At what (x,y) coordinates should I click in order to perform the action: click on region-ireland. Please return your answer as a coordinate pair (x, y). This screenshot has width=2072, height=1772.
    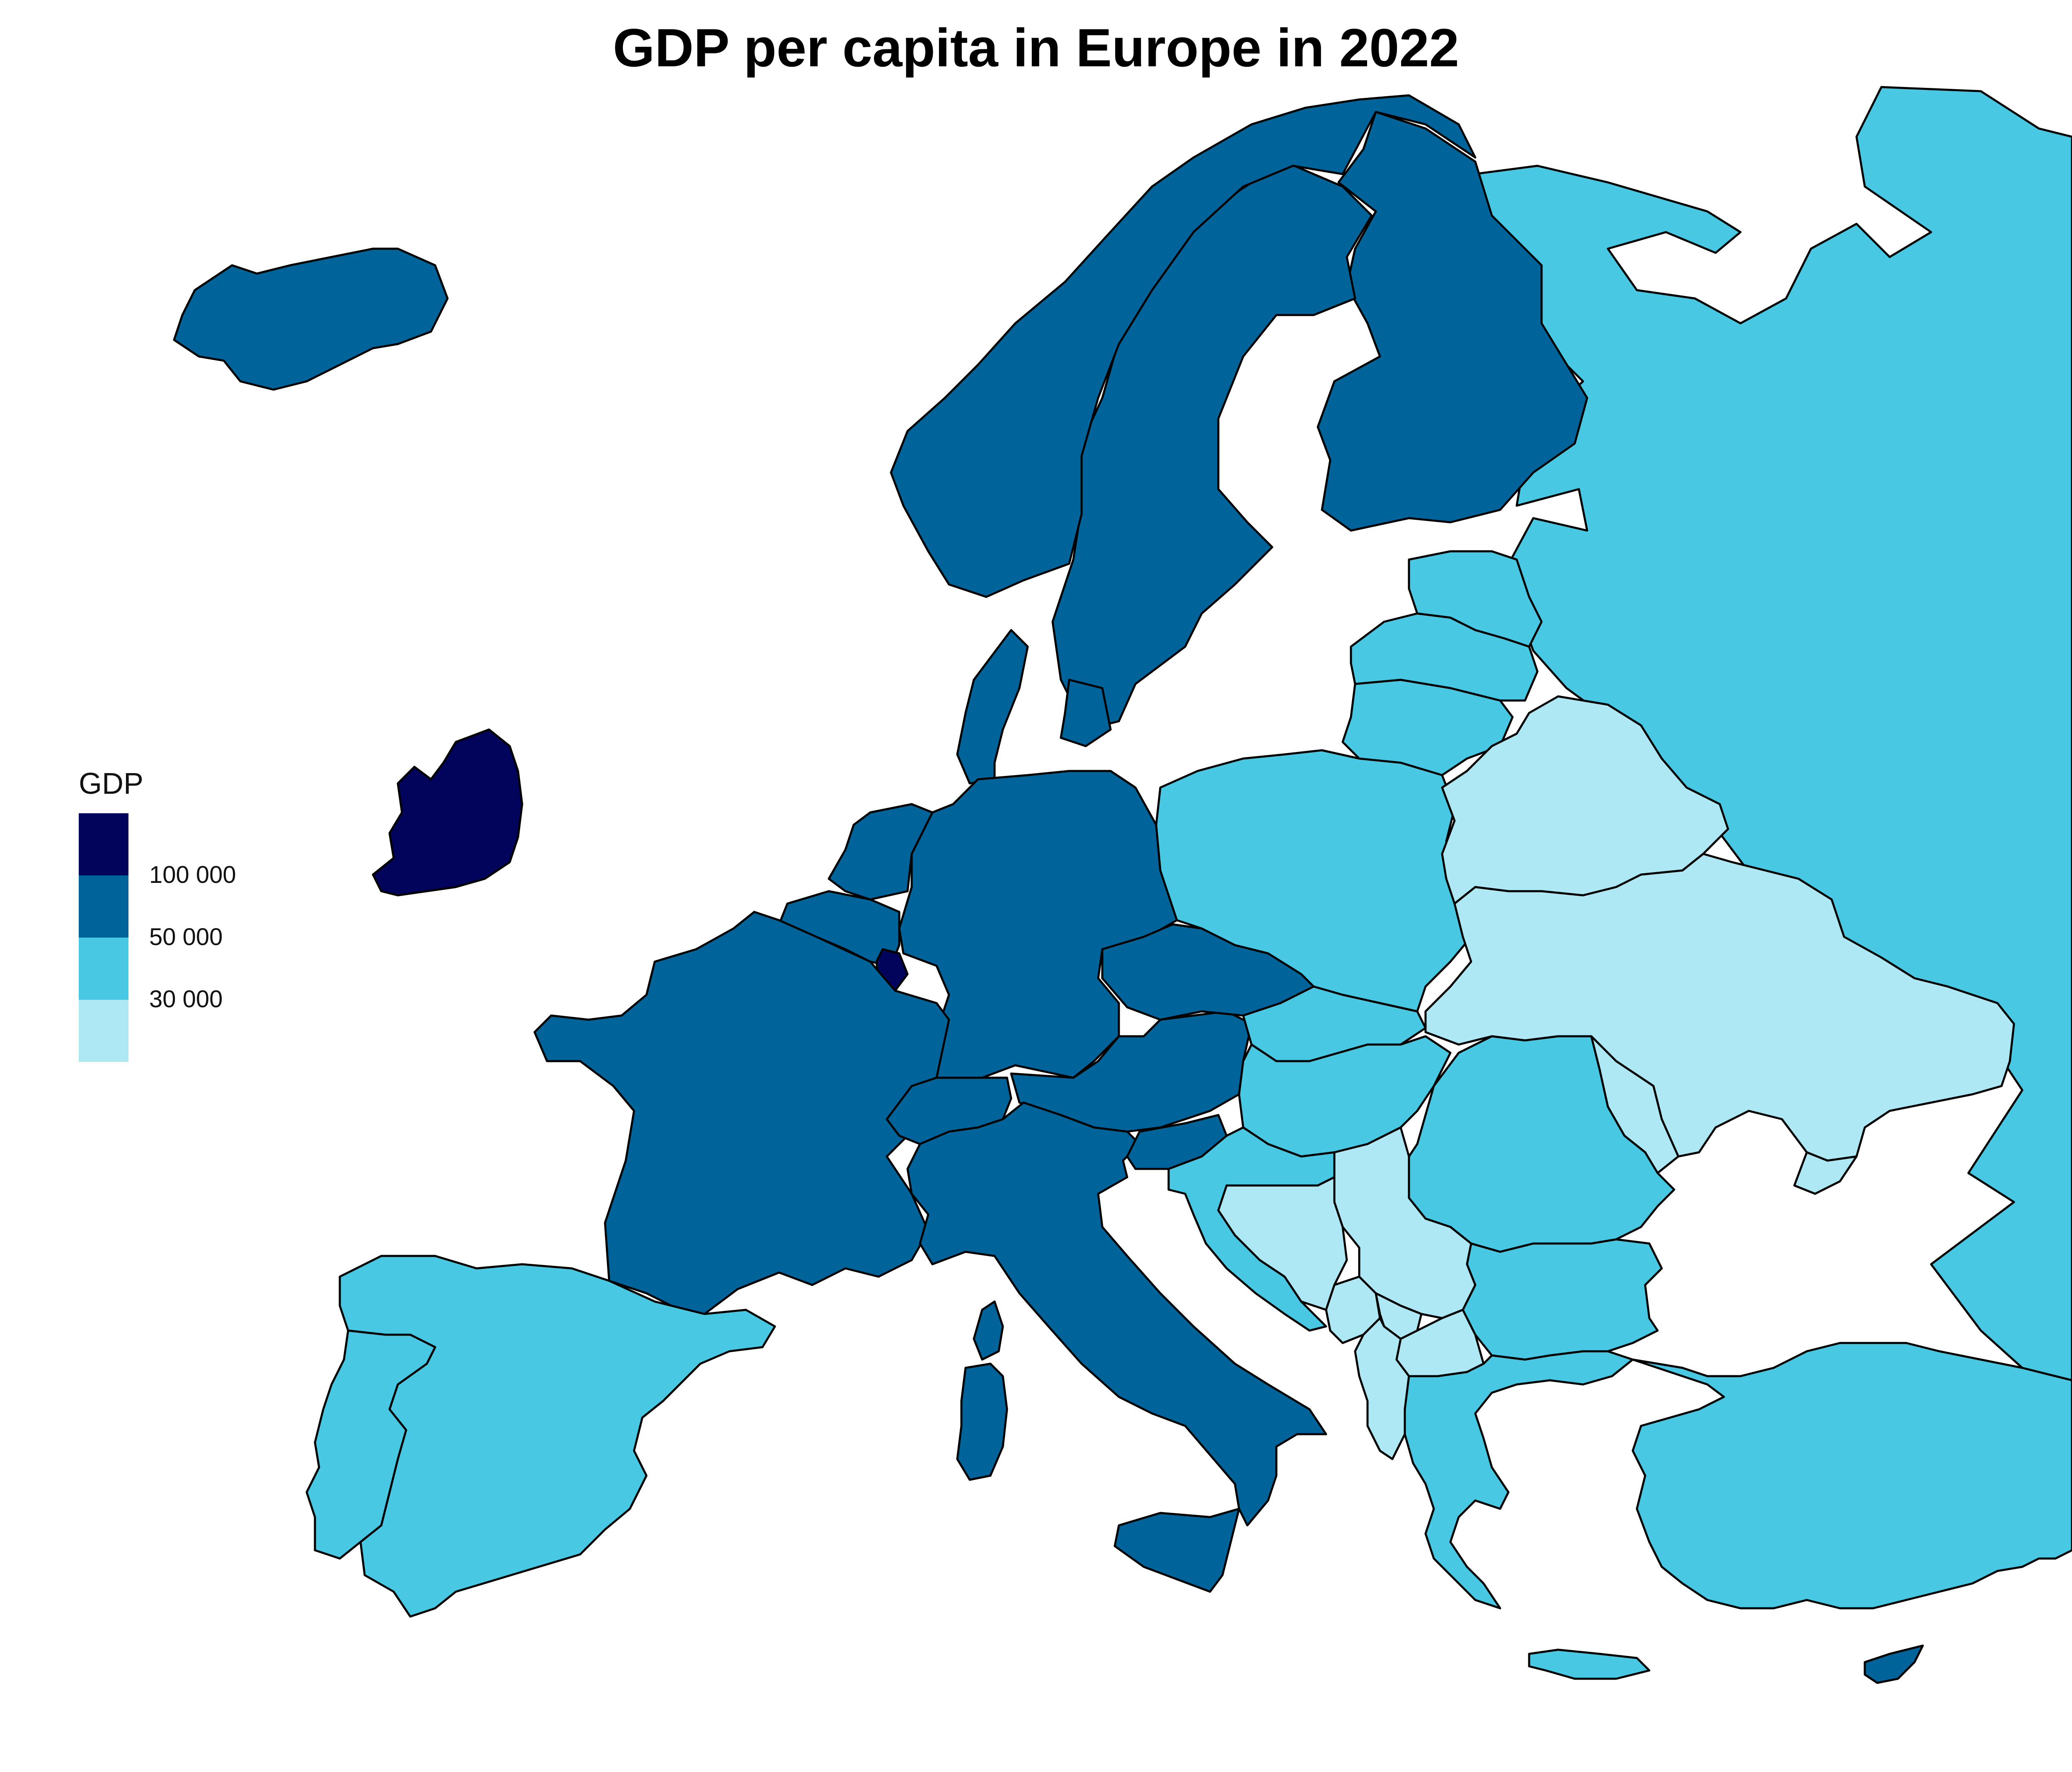
    Looking at the image, I should click on (447, 812).